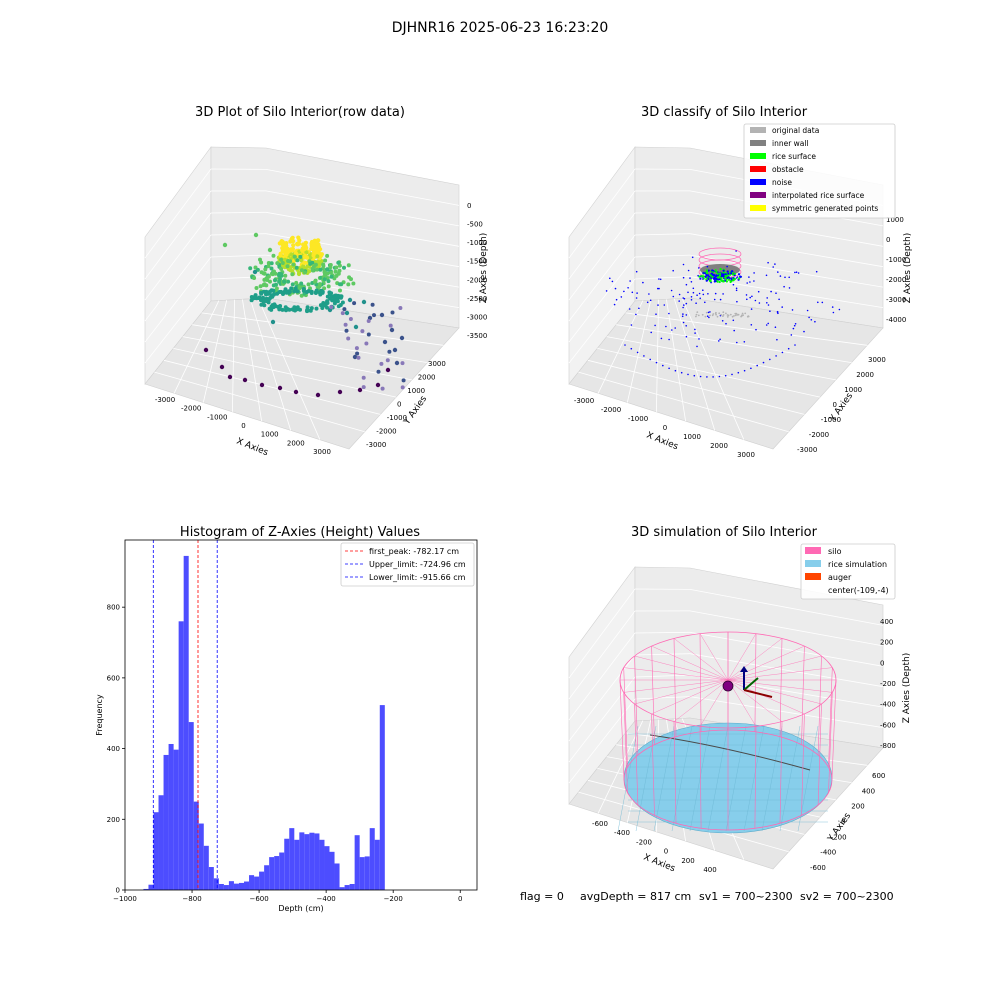 The width and height of the screenshot is (1000, 1000). Describe the element at coordinates (896, 320) in the screenshot. I see `tick-label: -4000` at that location.